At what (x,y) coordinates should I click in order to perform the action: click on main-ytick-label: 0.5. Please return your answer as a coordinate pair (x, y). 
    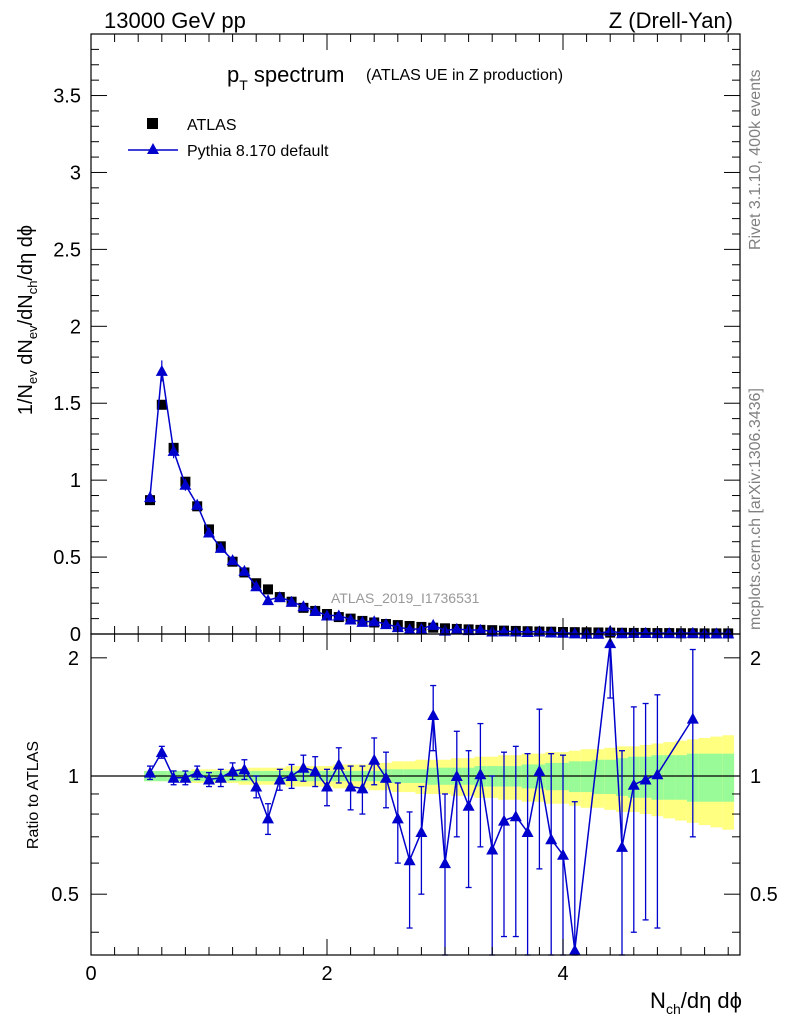
    Looking at the image, I should click on (67, 558).